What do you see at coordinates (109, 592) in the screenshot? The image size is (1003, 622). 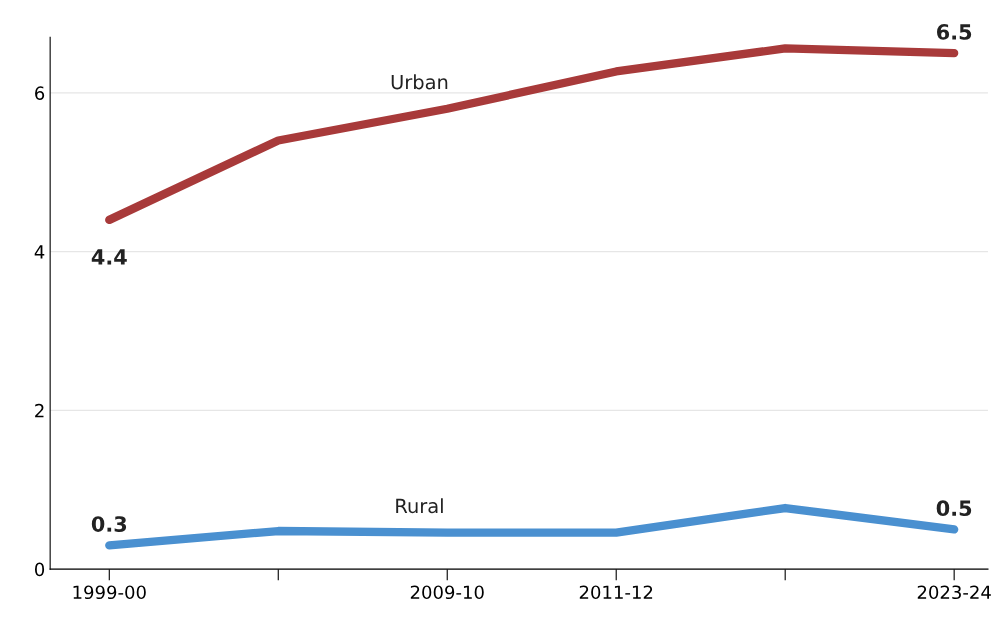 I see `x-tick-label: 1999-00` at bounding box center [109, 592].